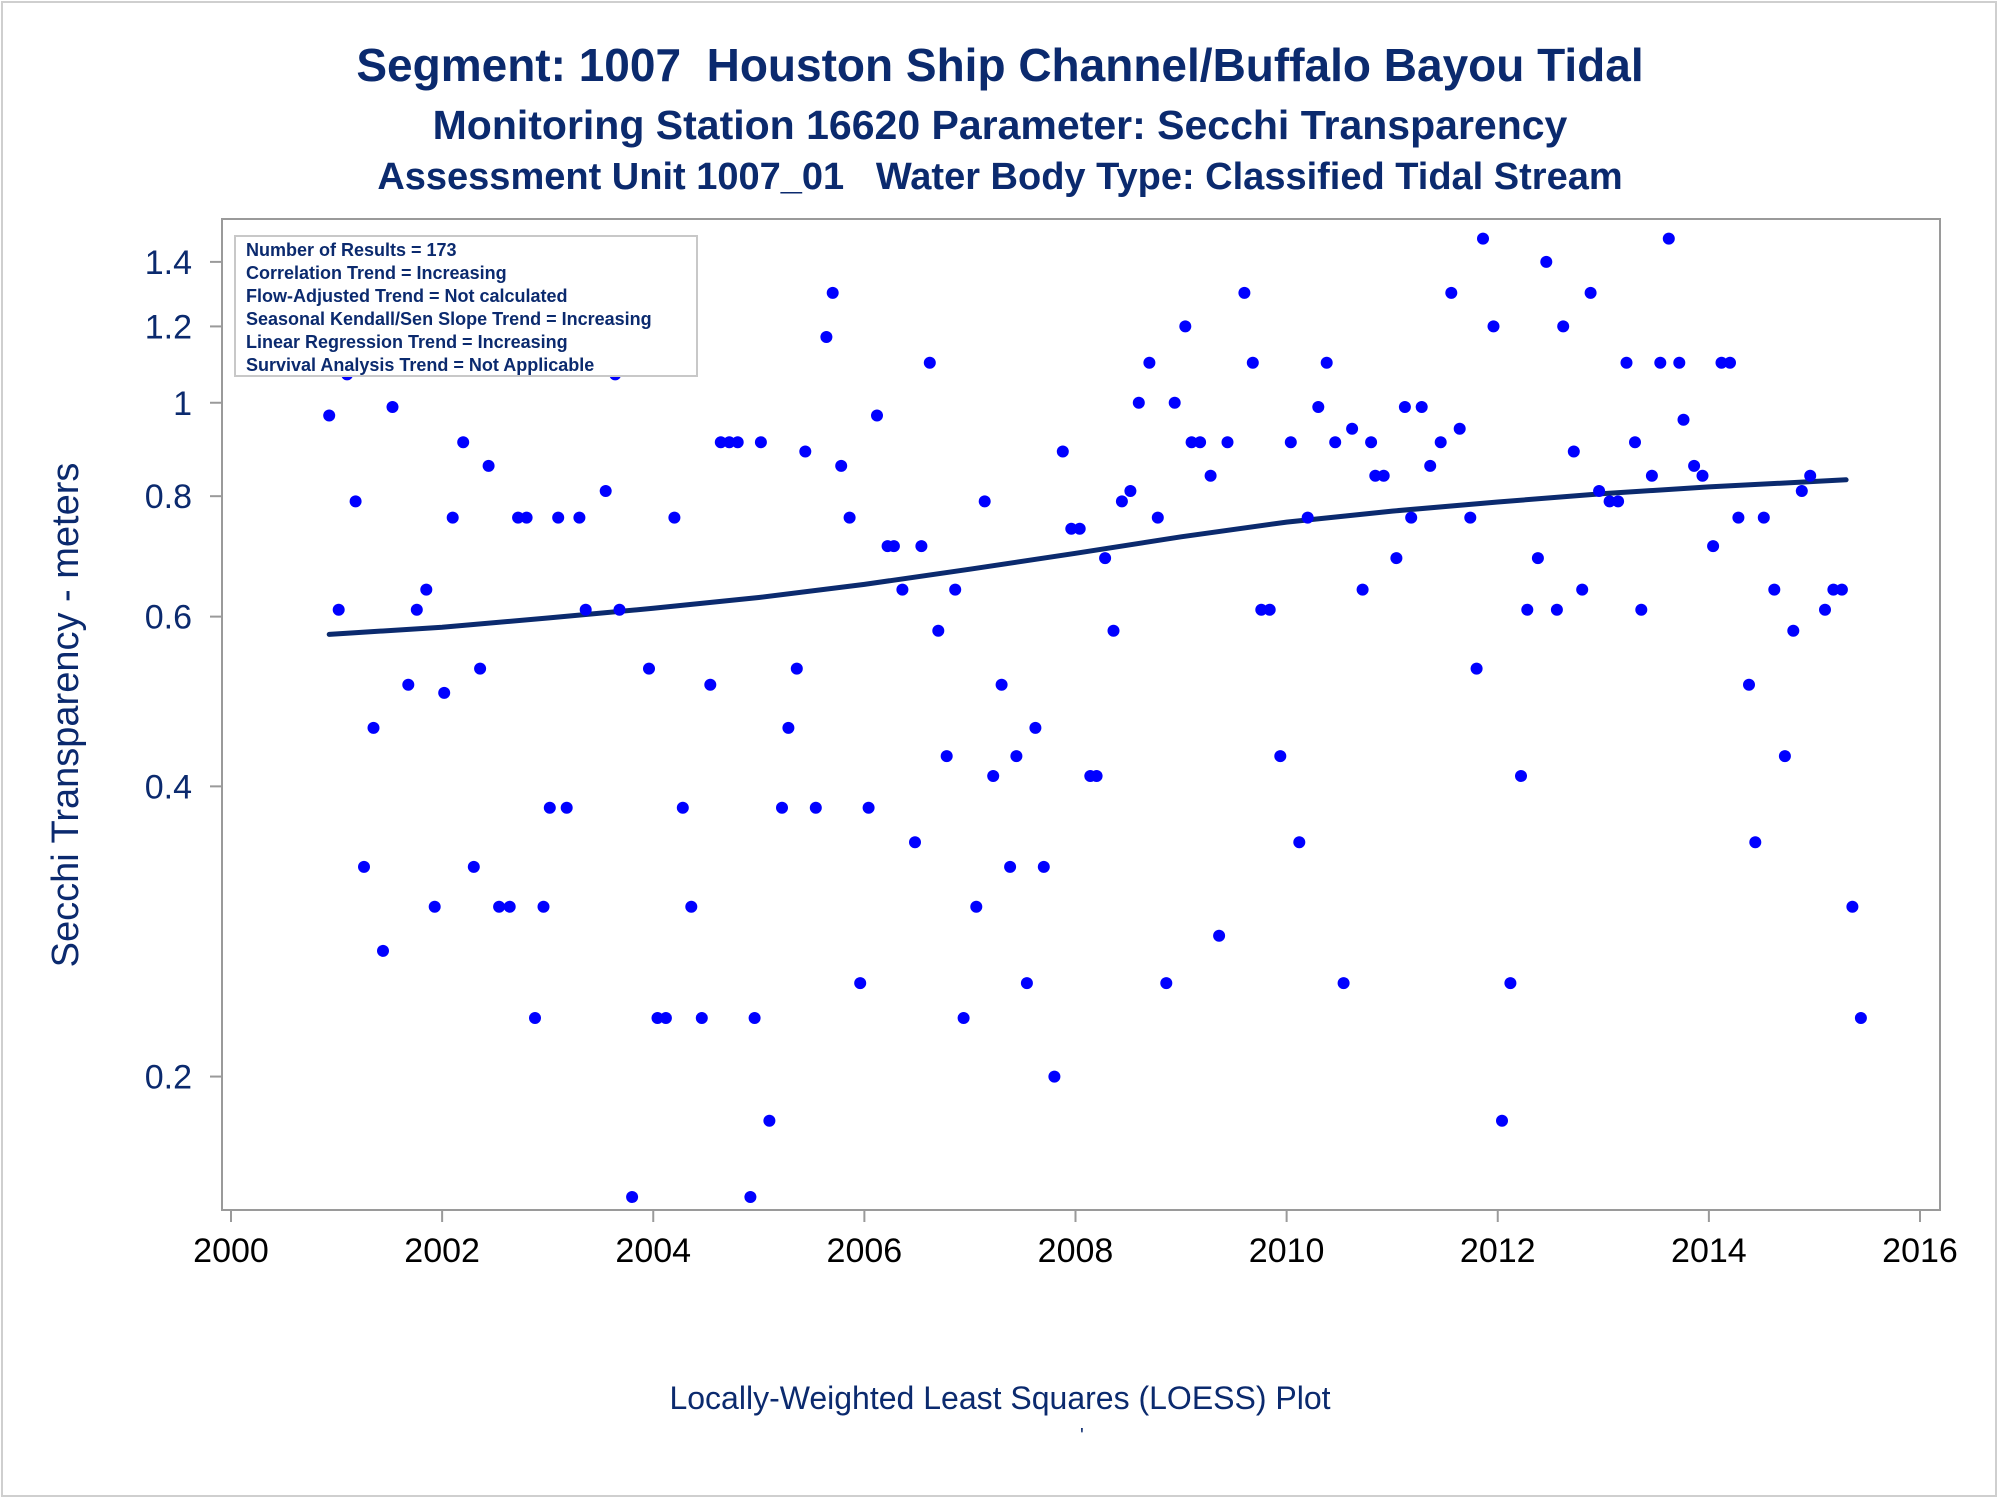 This screenshot has width=2000, height=1500. I want to click on legend-line: Correlation Trend = Increasing, so click(376, 273).